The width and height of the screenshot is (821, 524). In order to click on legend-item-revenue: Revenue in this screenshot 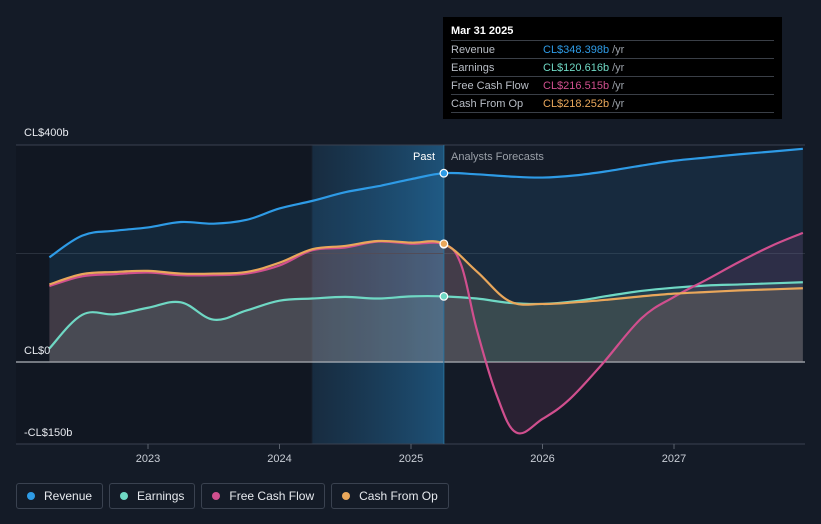, I will do `click(60, 496)`.